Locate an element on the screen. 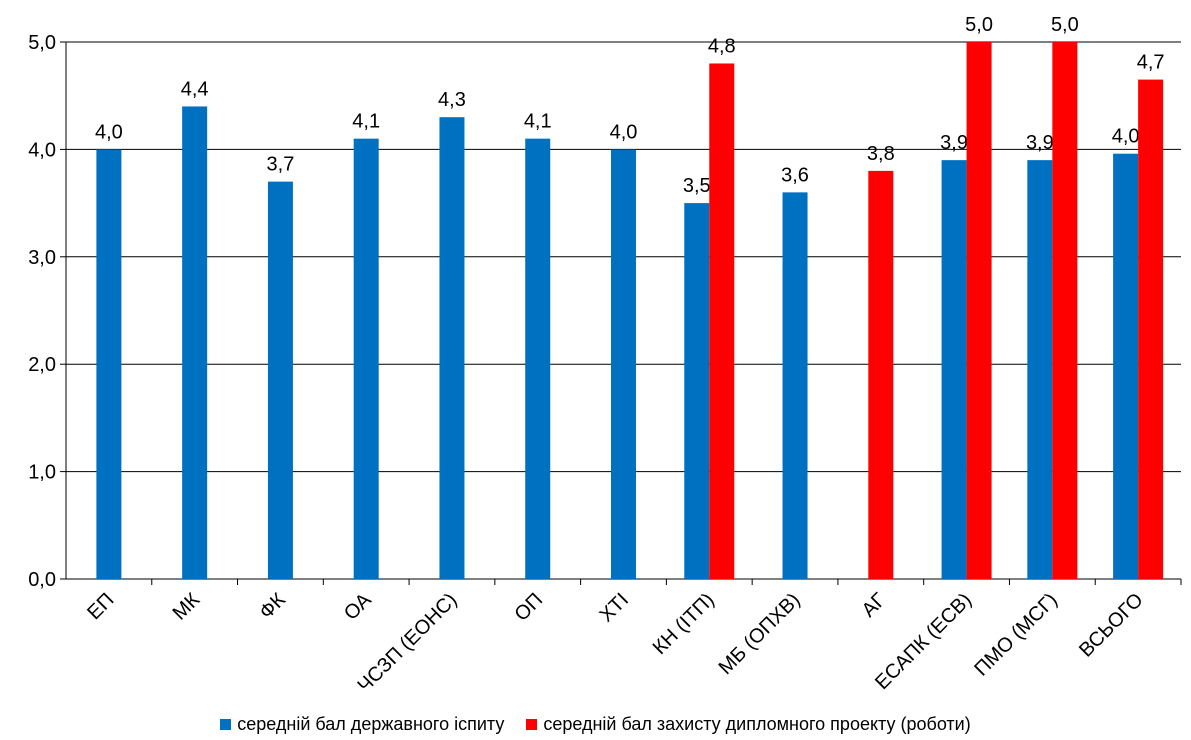 Image resolution: width=1191 pixels, height=740 pixels. data-label-red: 3,8 is located at coordinates (881, 154).